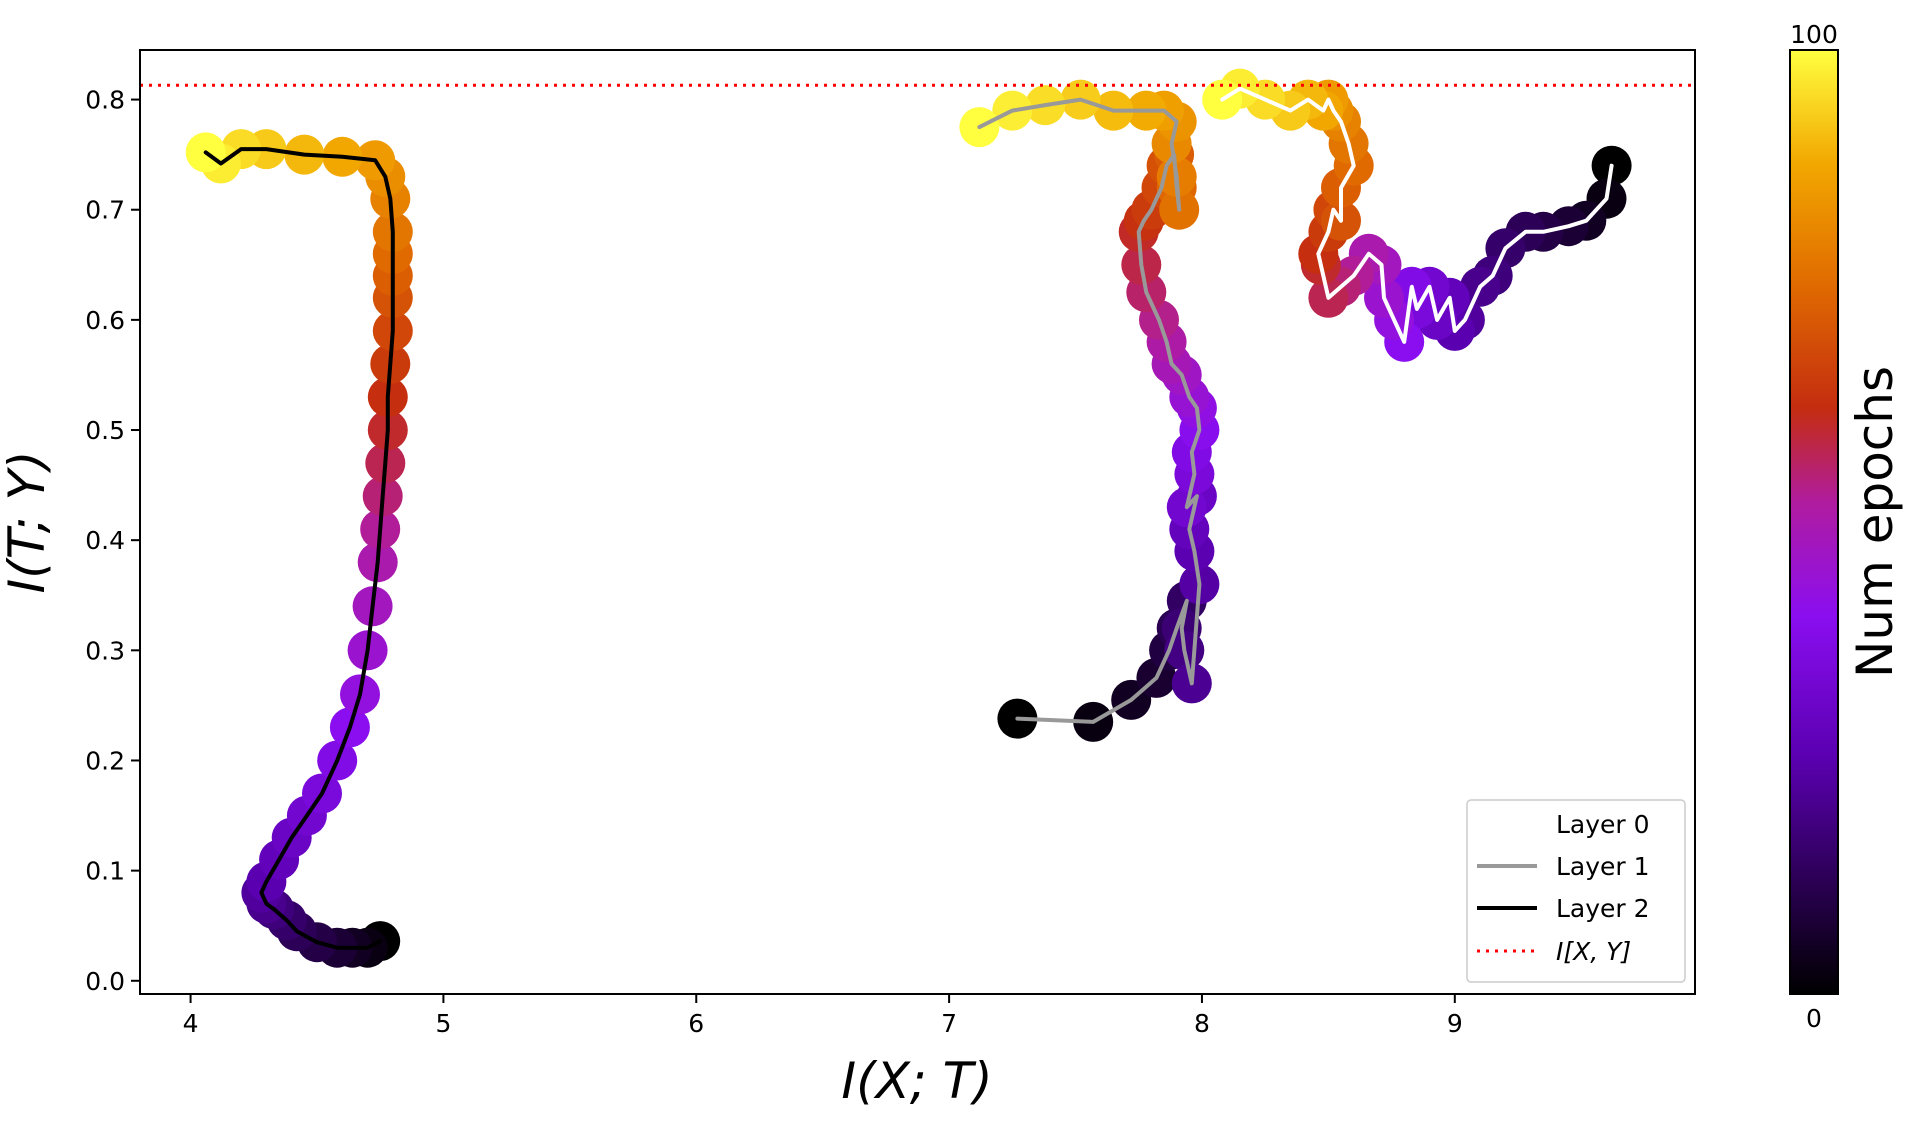 This screenshot has width=1918, height=1124. What do you see at coordinates (696, 1023) in the screenshot?
I see `x-tick-label: 6` at bounding box center [696, 1023].